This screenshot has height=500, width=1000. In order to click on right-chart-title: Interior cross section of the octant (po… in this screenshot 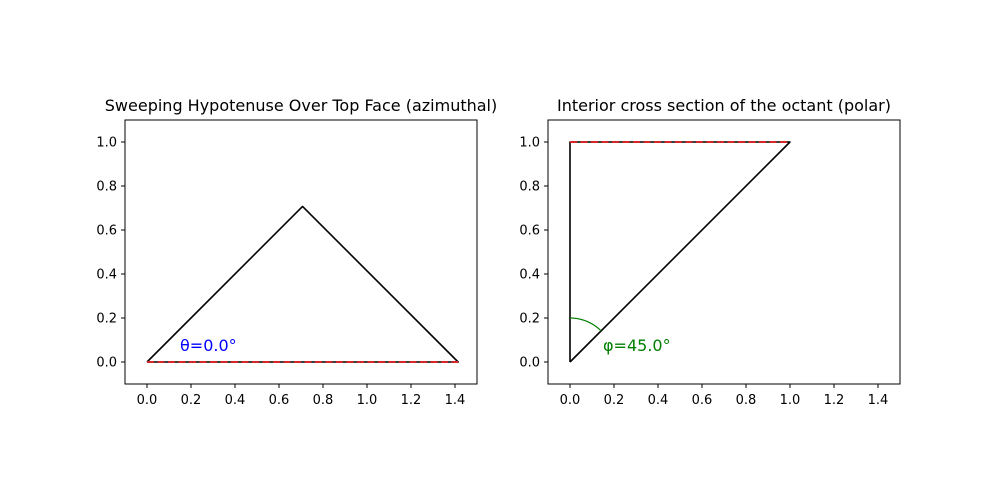, I will do `click(724, 105)`.